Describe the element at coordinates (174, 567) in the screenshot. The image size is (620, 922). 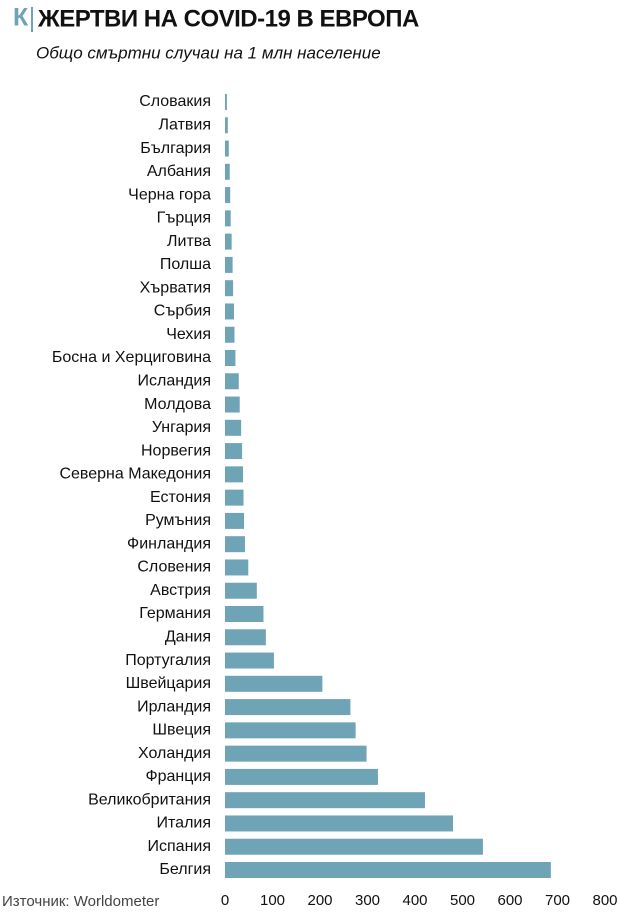
I see `y-tick-label: Словения` at that location.